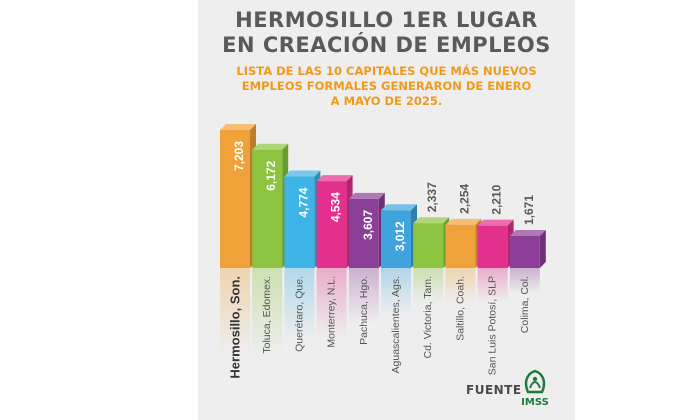 The image size is (700, 420). Describe the element at coordinates (497, 199) in the screenshot. I see `bar-value-label: 2,210` at that location.